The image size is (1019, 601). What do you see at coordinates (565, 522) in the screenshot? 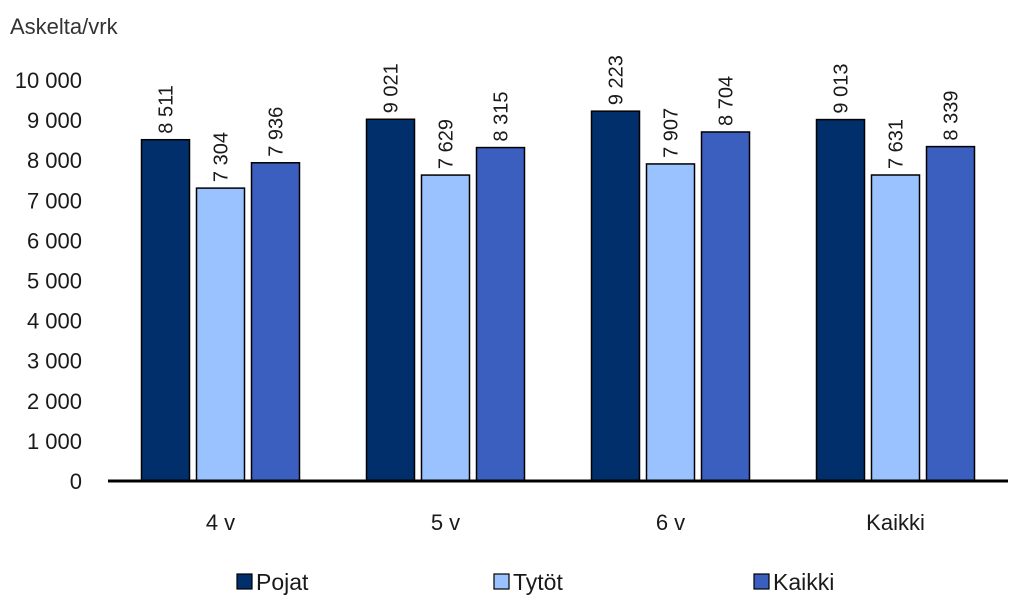
I see `category-labels: 4 v 5 v 6 v Kaikki` at bounding box center [565, 522].